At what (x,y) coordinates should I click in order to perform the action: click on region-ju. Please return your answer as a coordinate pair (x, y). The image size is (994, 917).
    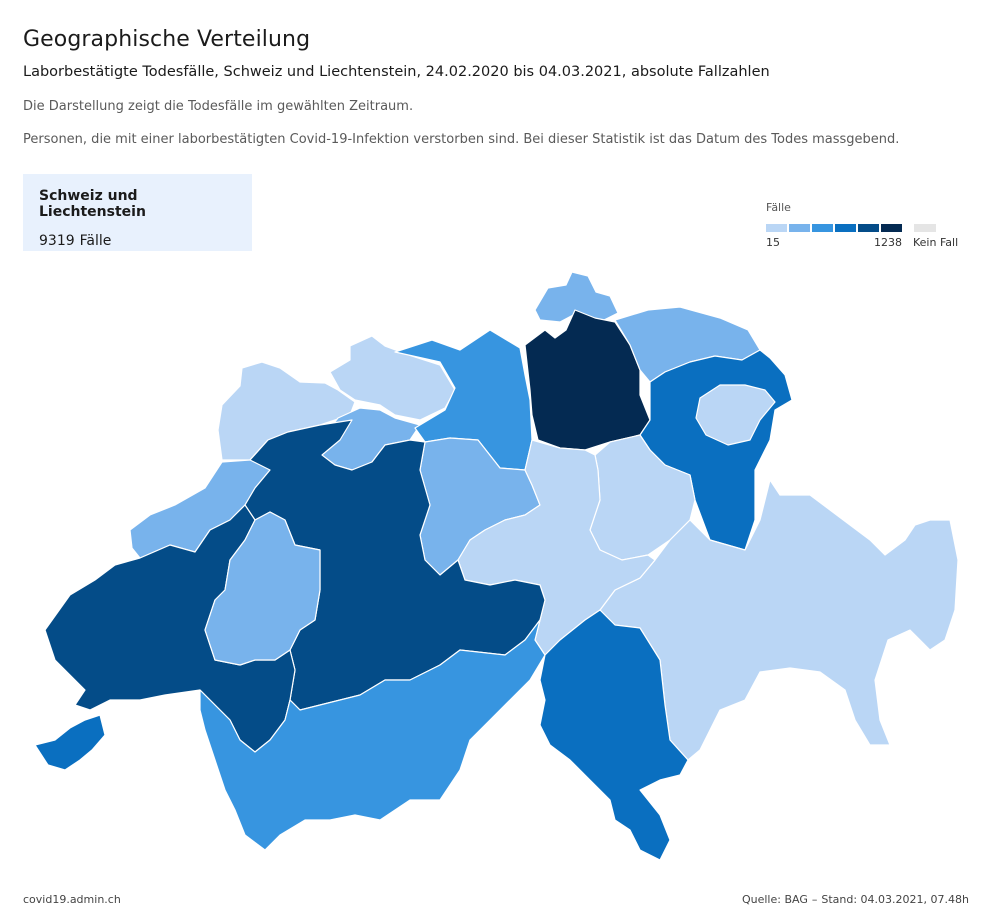
    Looking at the image, I should click on (286, 411).